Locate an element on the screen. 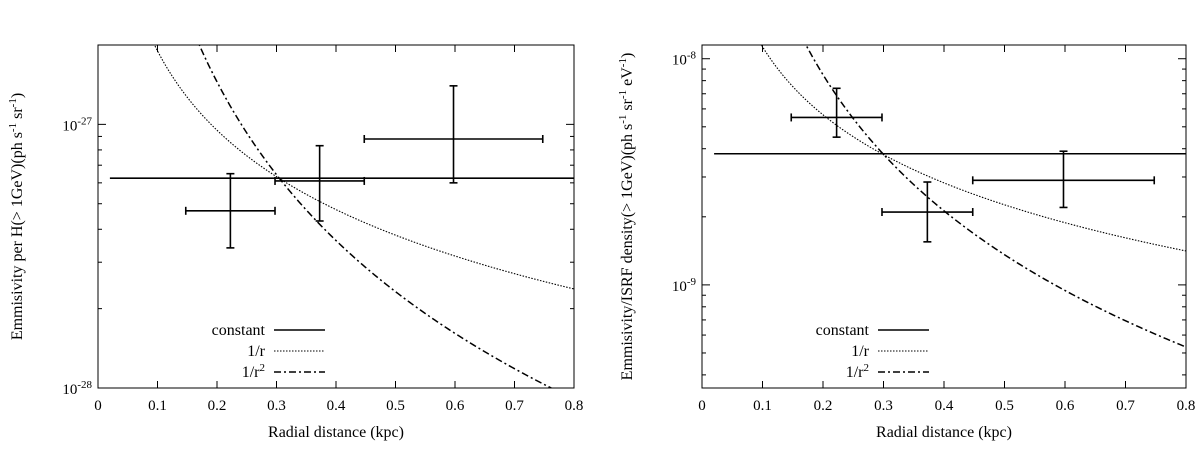  y-tick-label: 10⁻⁸ is located at coordinates (684, 59).